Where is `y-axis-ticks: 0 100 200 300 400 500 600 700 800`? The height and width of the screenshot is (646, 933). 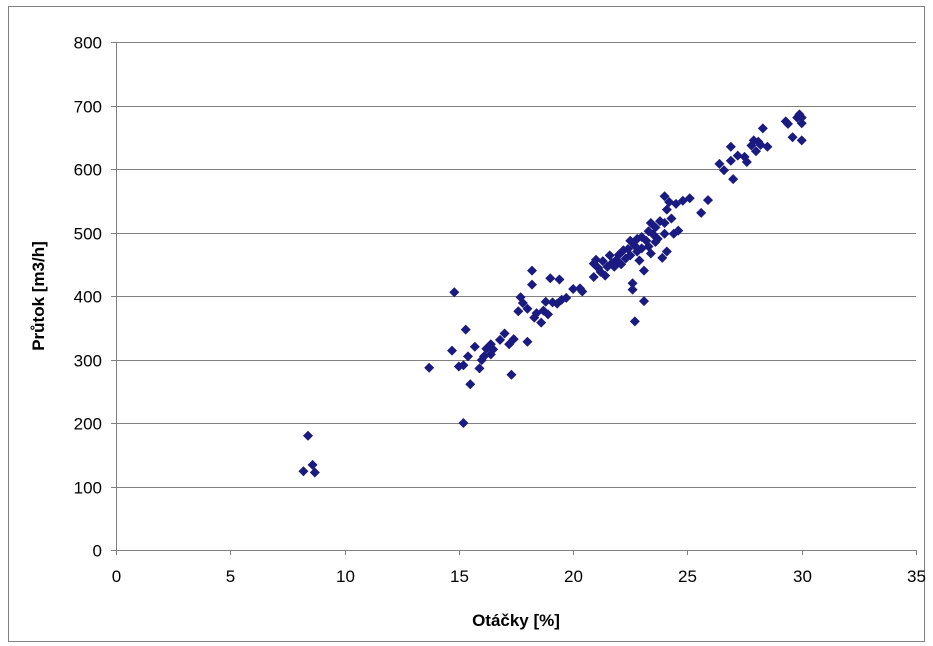
y-axis-ticks: 0 100 200 300 400 500 600 700 800 is located at coordinates (95, 297).